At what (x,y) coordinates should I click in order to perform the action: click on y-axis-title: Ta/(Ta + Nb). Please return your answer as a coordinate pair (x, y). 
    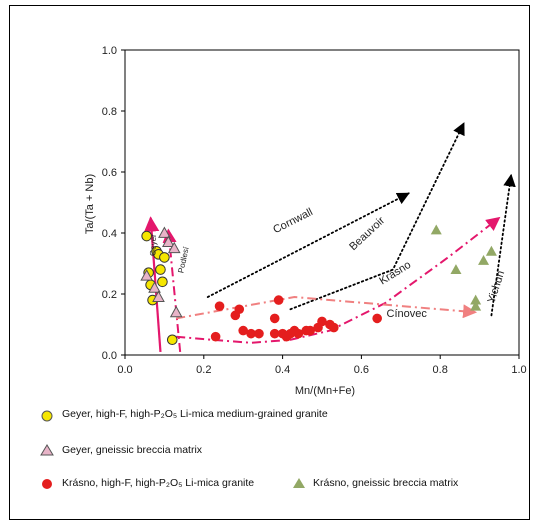
    Looking at the image, I should click on (90, 204).